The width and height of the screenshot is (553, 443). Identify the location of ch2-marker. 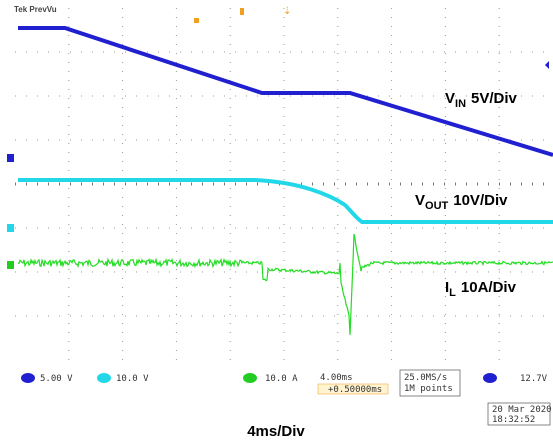
(10, 228).